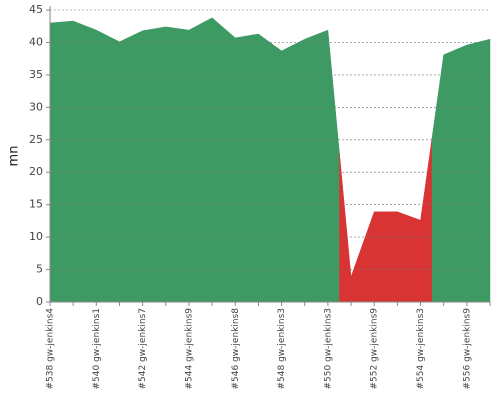 The image size is (500, 400). What do you see at coordinates (189, 349) in the screenshot?
I see `x-tick-label: #544 gw-jenkins9` at bounding box center [189, 349].